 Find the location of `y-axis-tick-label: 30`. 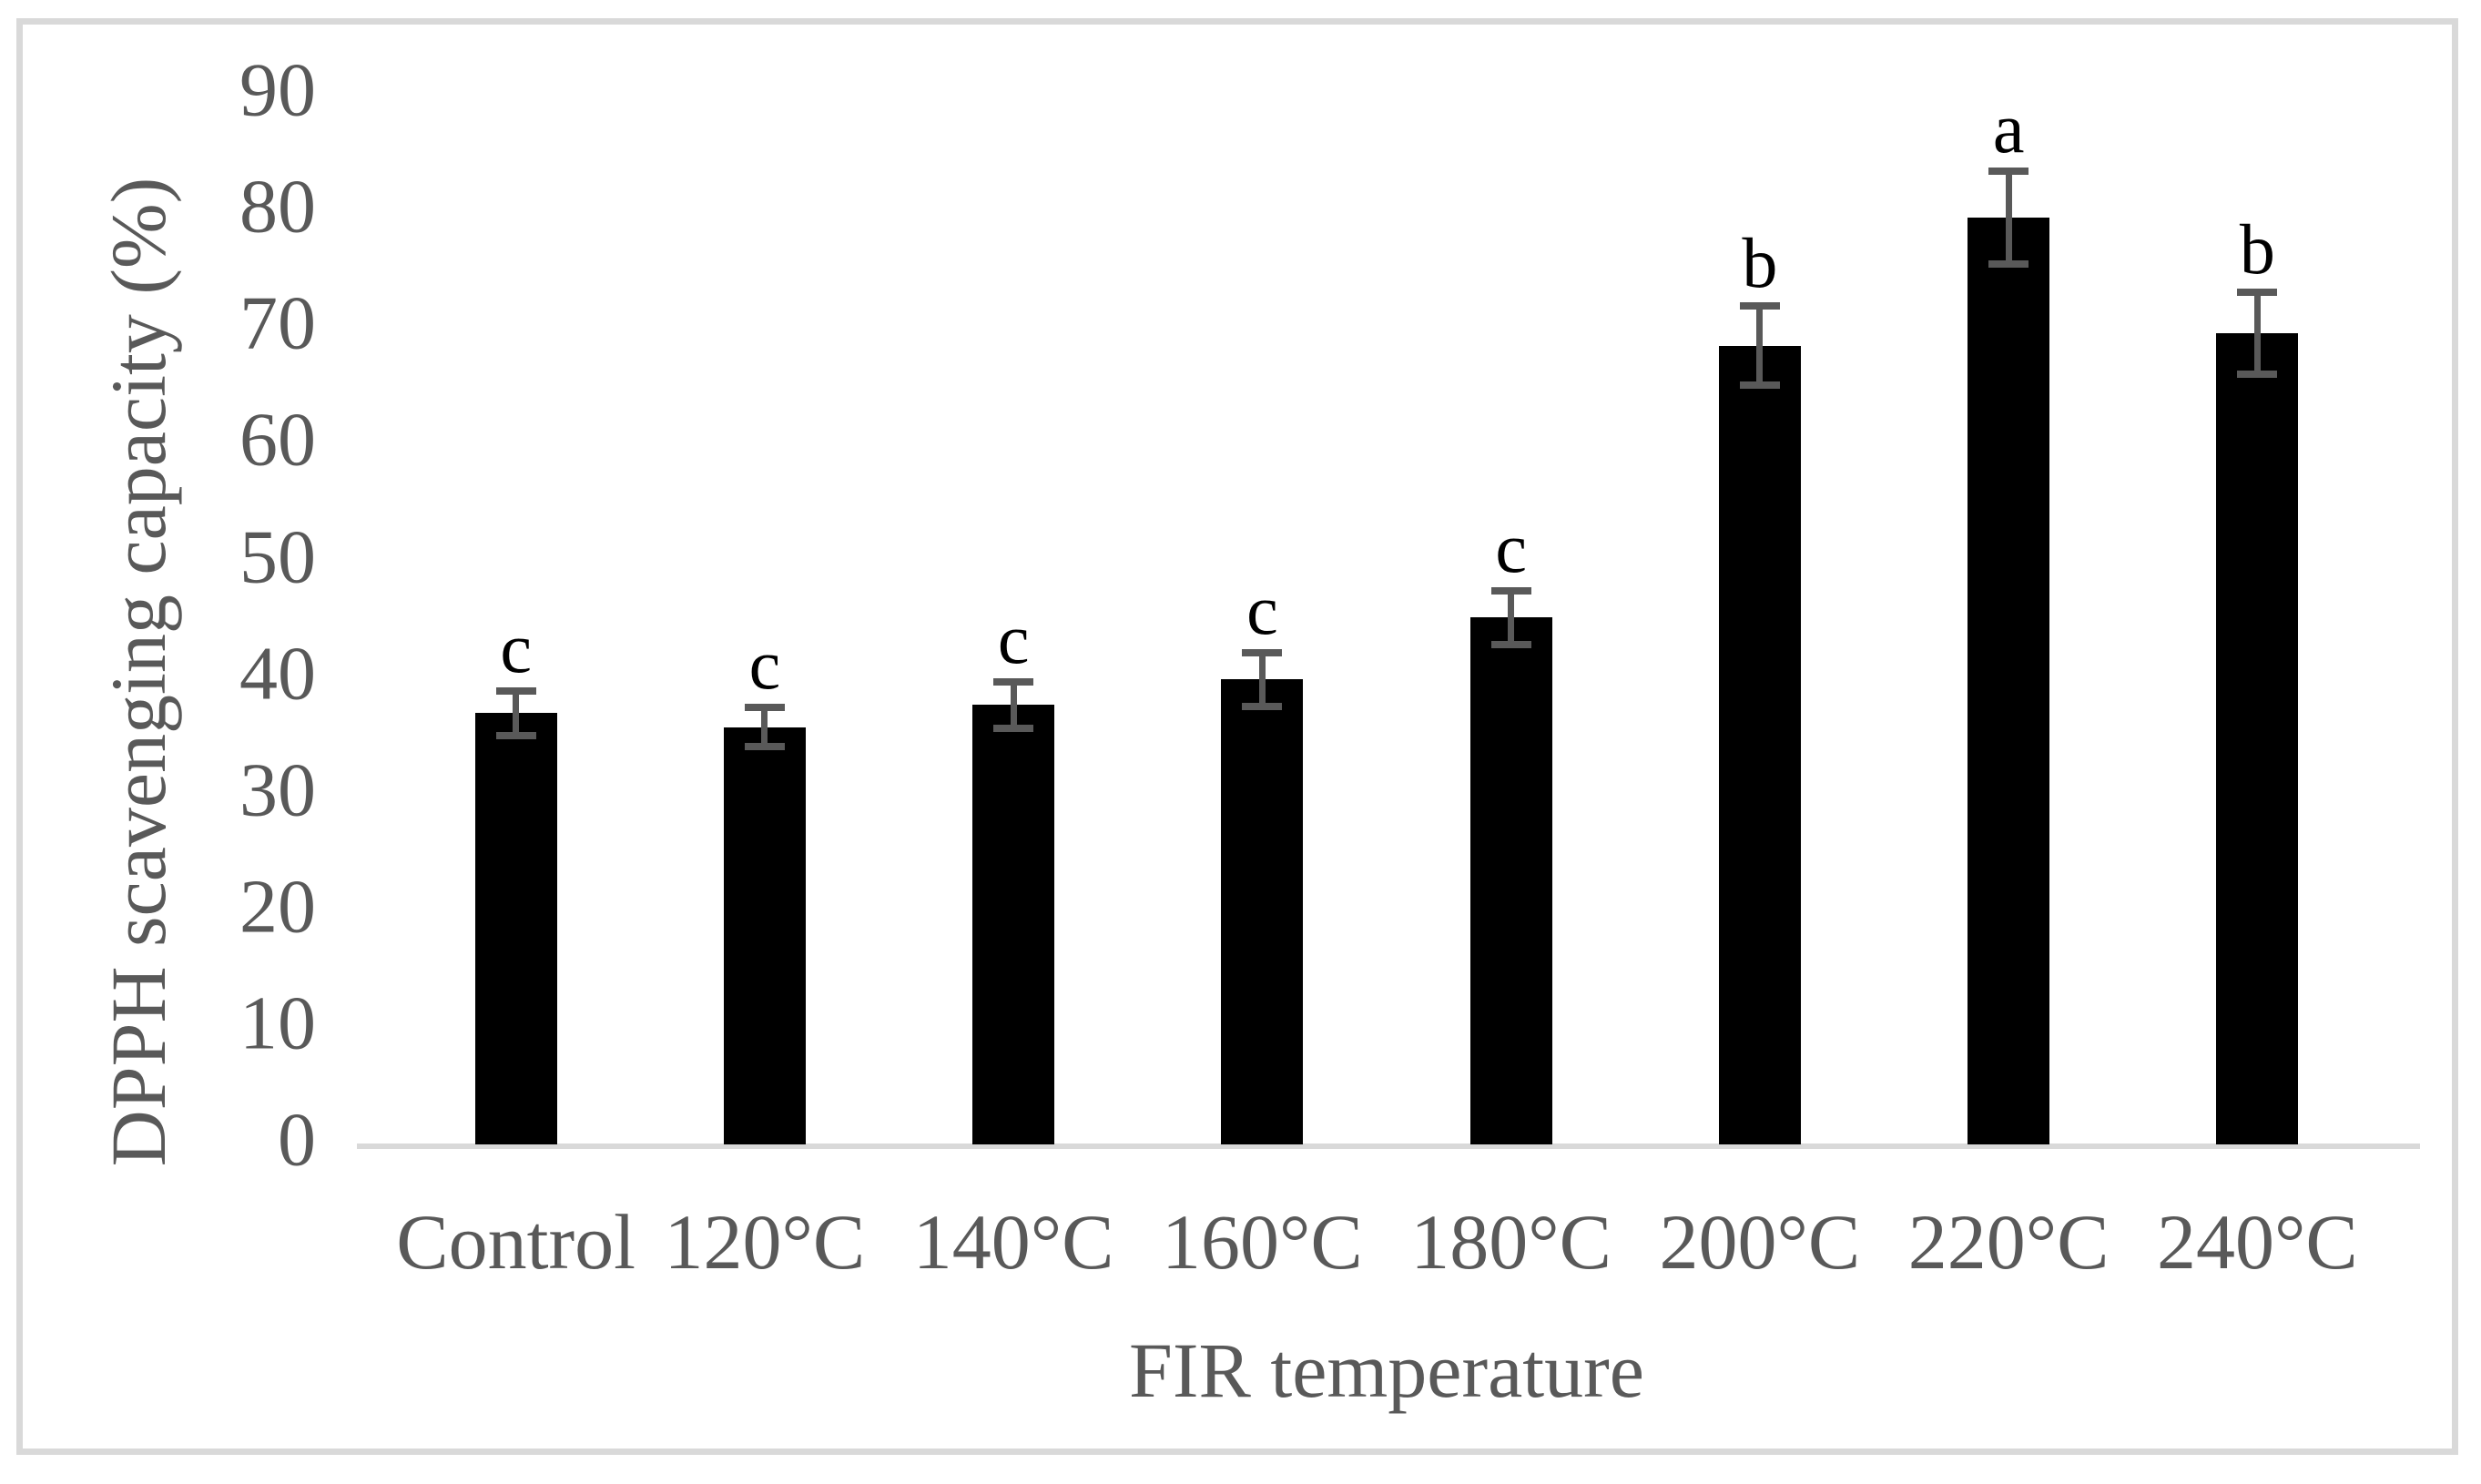

y-axis-tick-label: 30 is located at coordinates (278, 790).